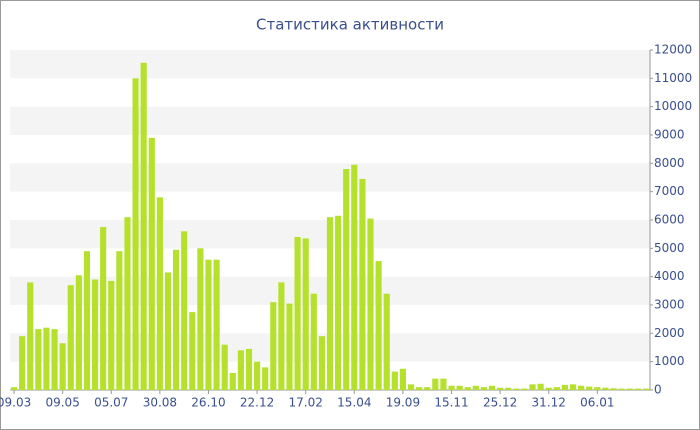 The width and height of the screenshot is (700, 430). What do you see at coordinates (669, 305) in the screenshot?
I see `y-tick-label: 3000` at bounding box center [669, 305].